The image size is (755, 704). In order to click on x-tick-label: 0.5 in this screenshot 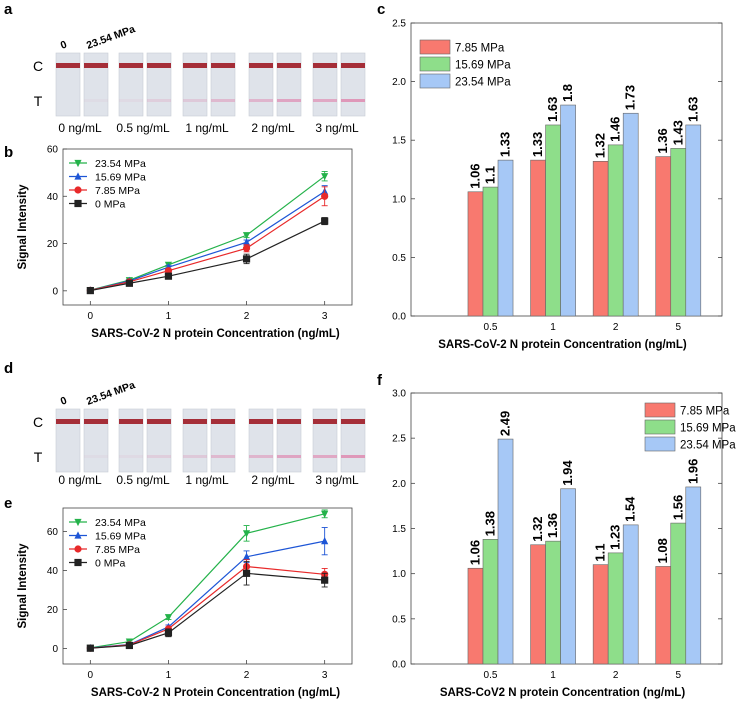, I will do `click(491, 675)`.